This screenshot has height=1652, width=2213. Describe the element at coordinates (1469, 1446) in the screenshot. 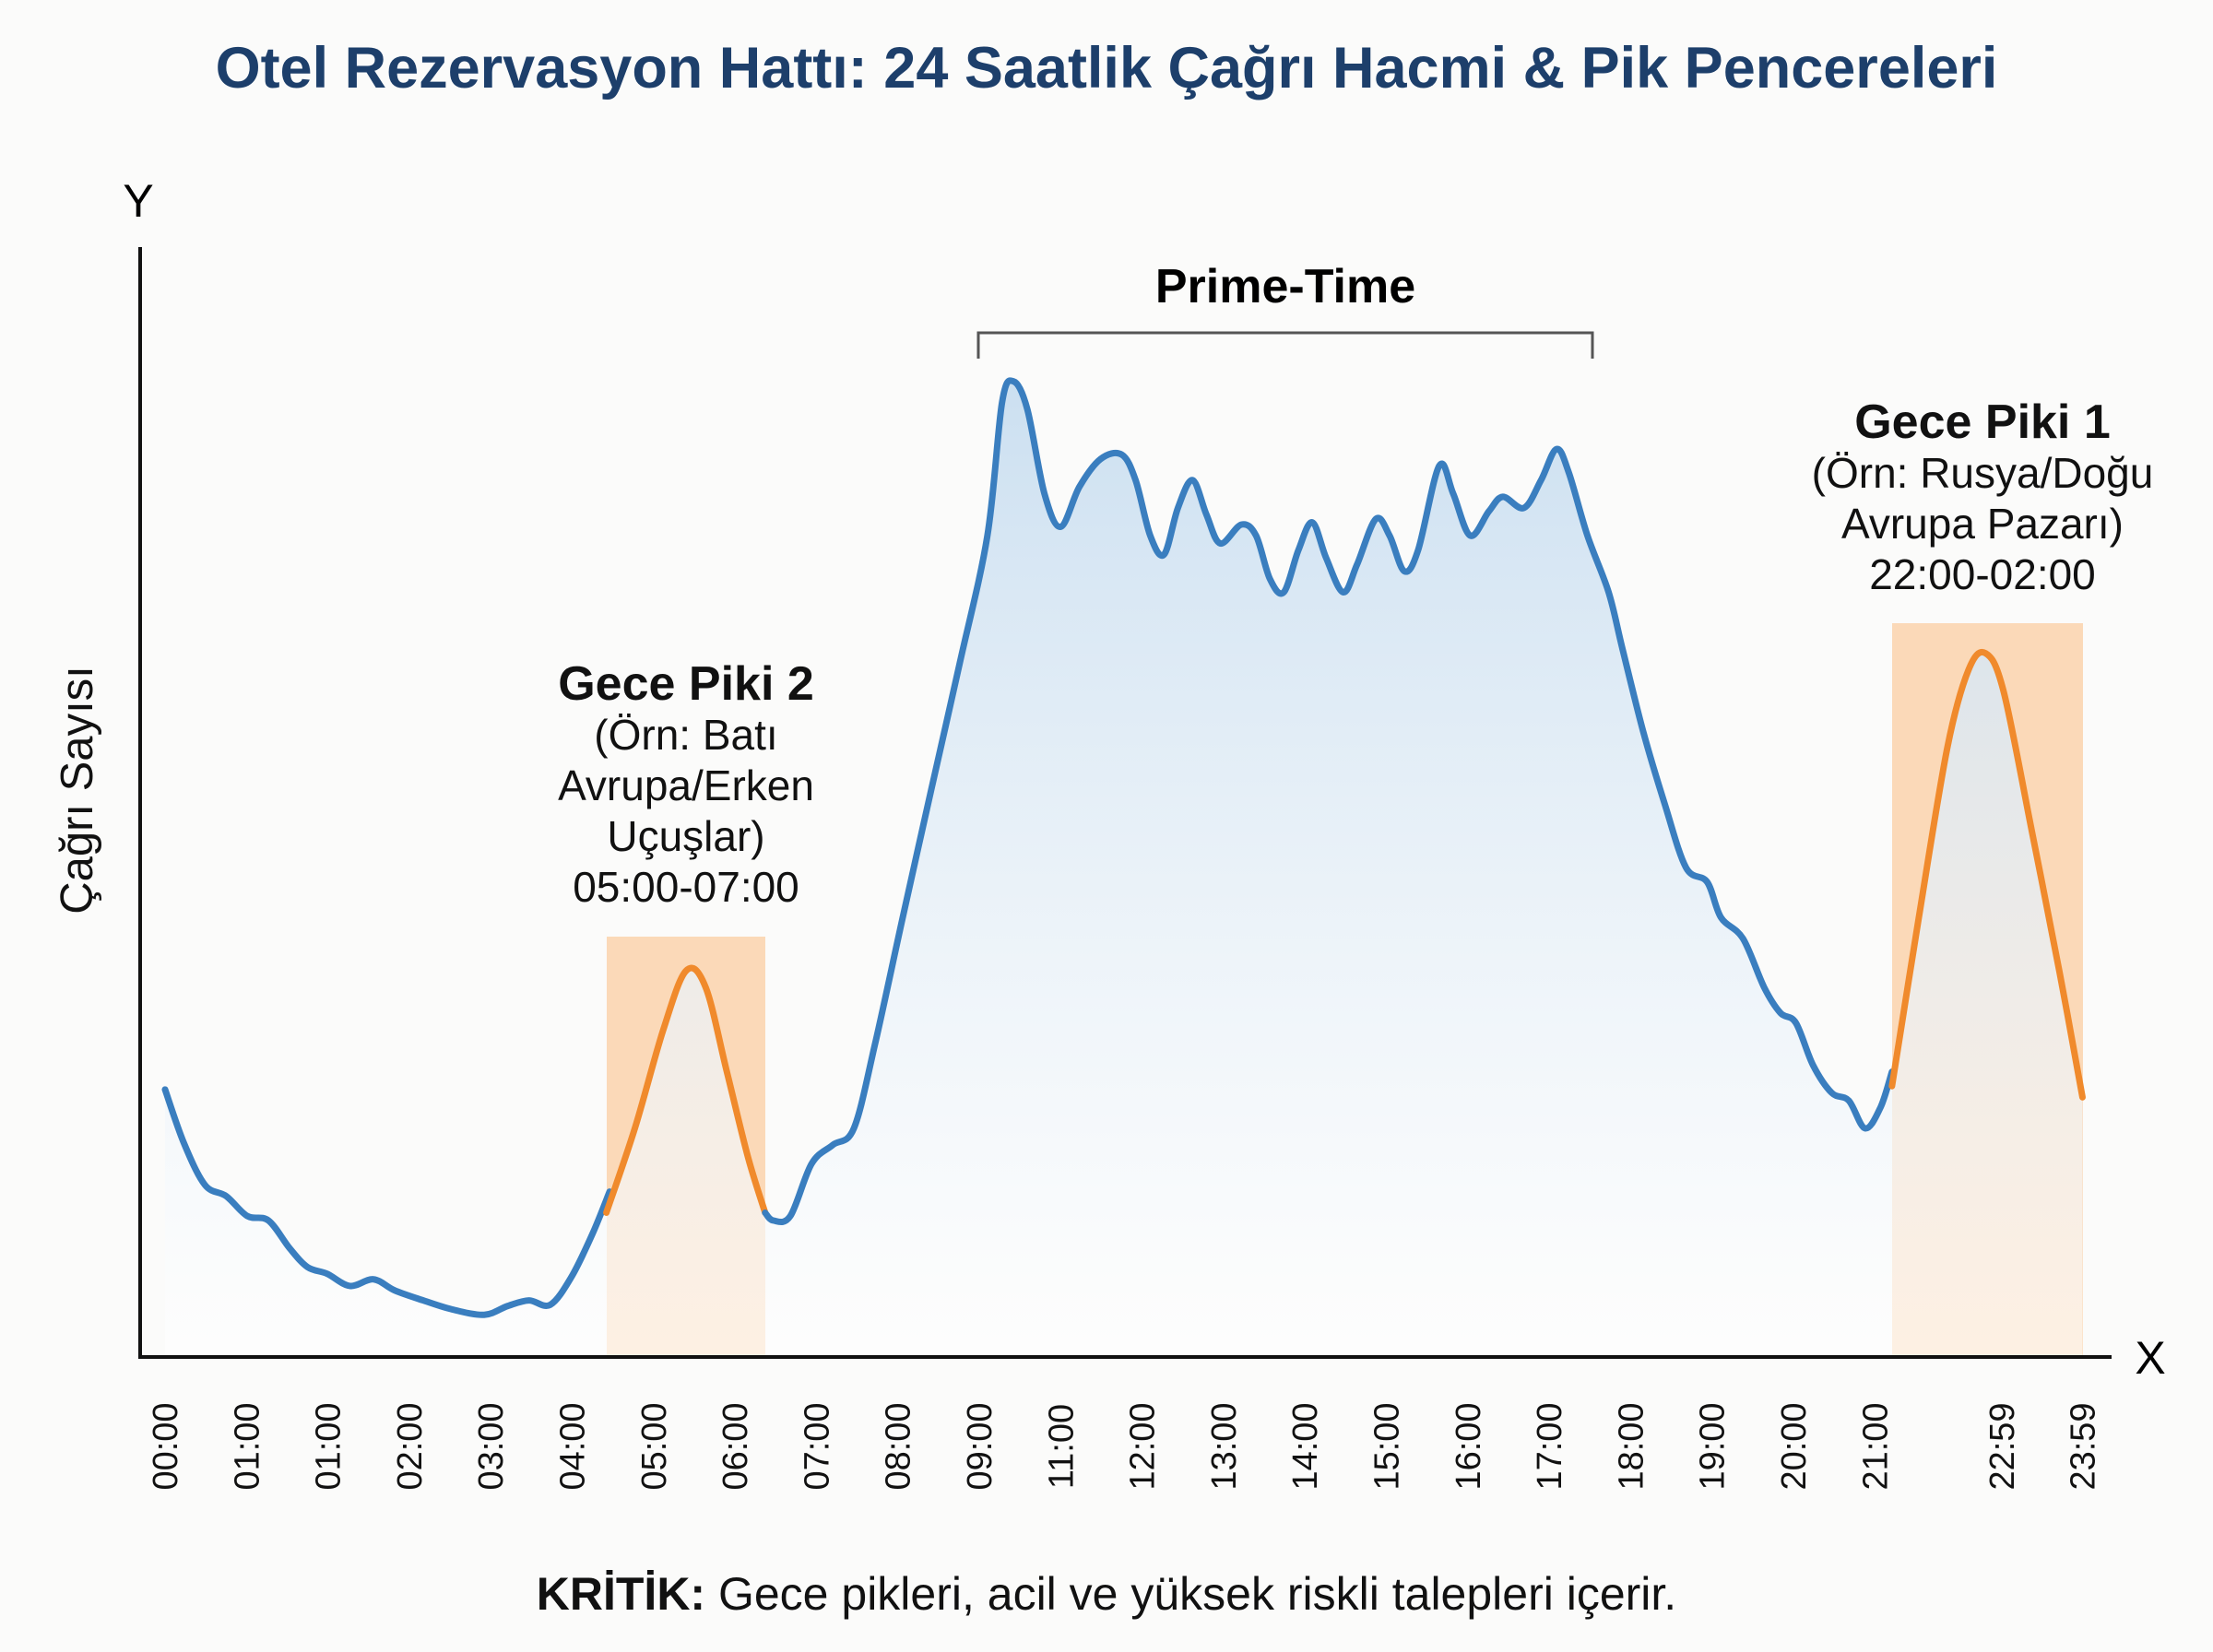

I see `x-tick-label: 16:00` at that location.